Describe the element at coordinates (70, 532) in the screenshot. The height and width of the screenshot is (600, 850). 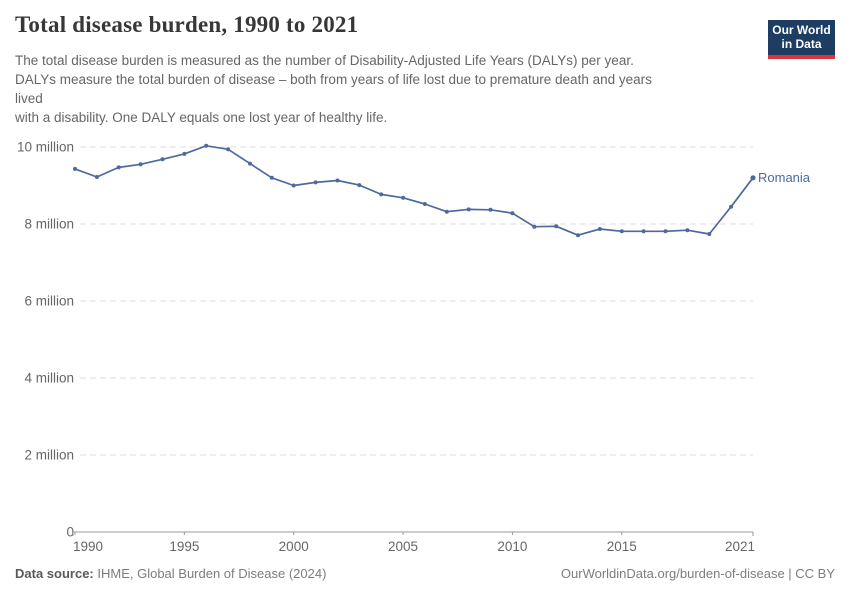
I see `y-tick-label-0: 0` at that location.